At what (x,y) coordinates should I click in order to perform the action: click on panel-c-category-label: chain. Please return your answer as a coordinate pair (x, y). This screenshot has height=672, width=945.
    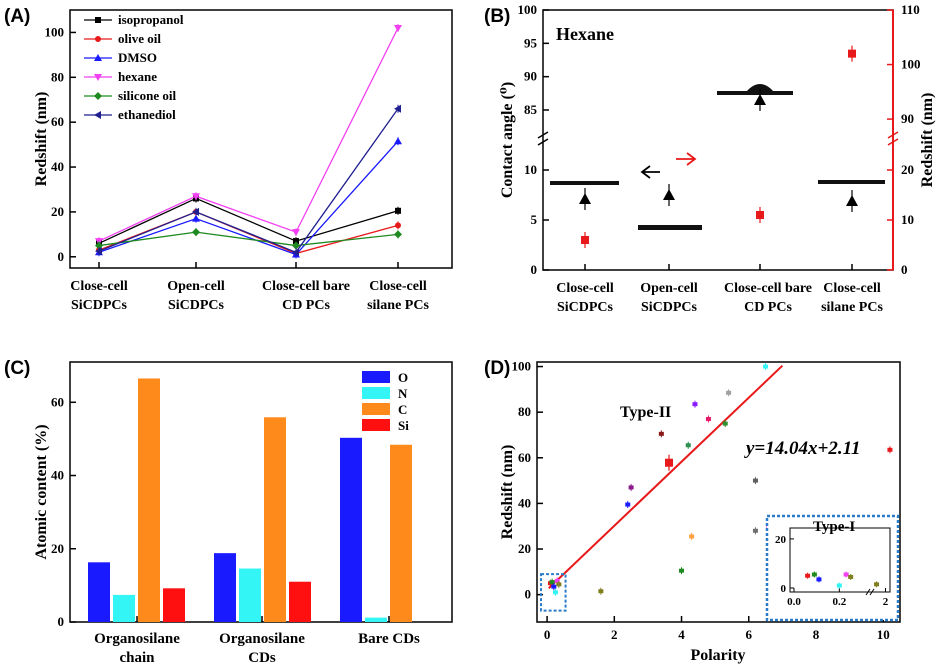
    Looking at the image, I should click on (137, 658).